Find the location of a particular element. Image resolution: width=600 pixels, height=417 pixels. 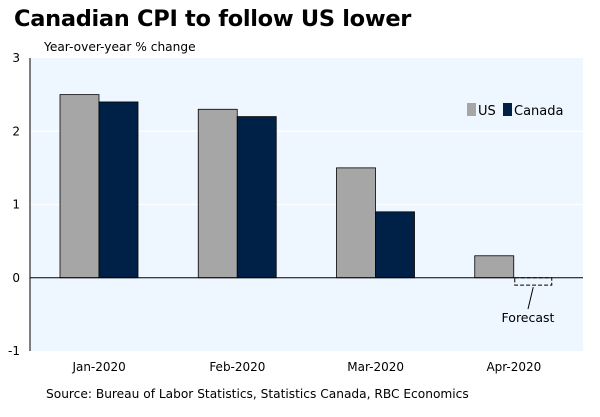

bar-us-mar-2020 is located at coordinates (356, 223).